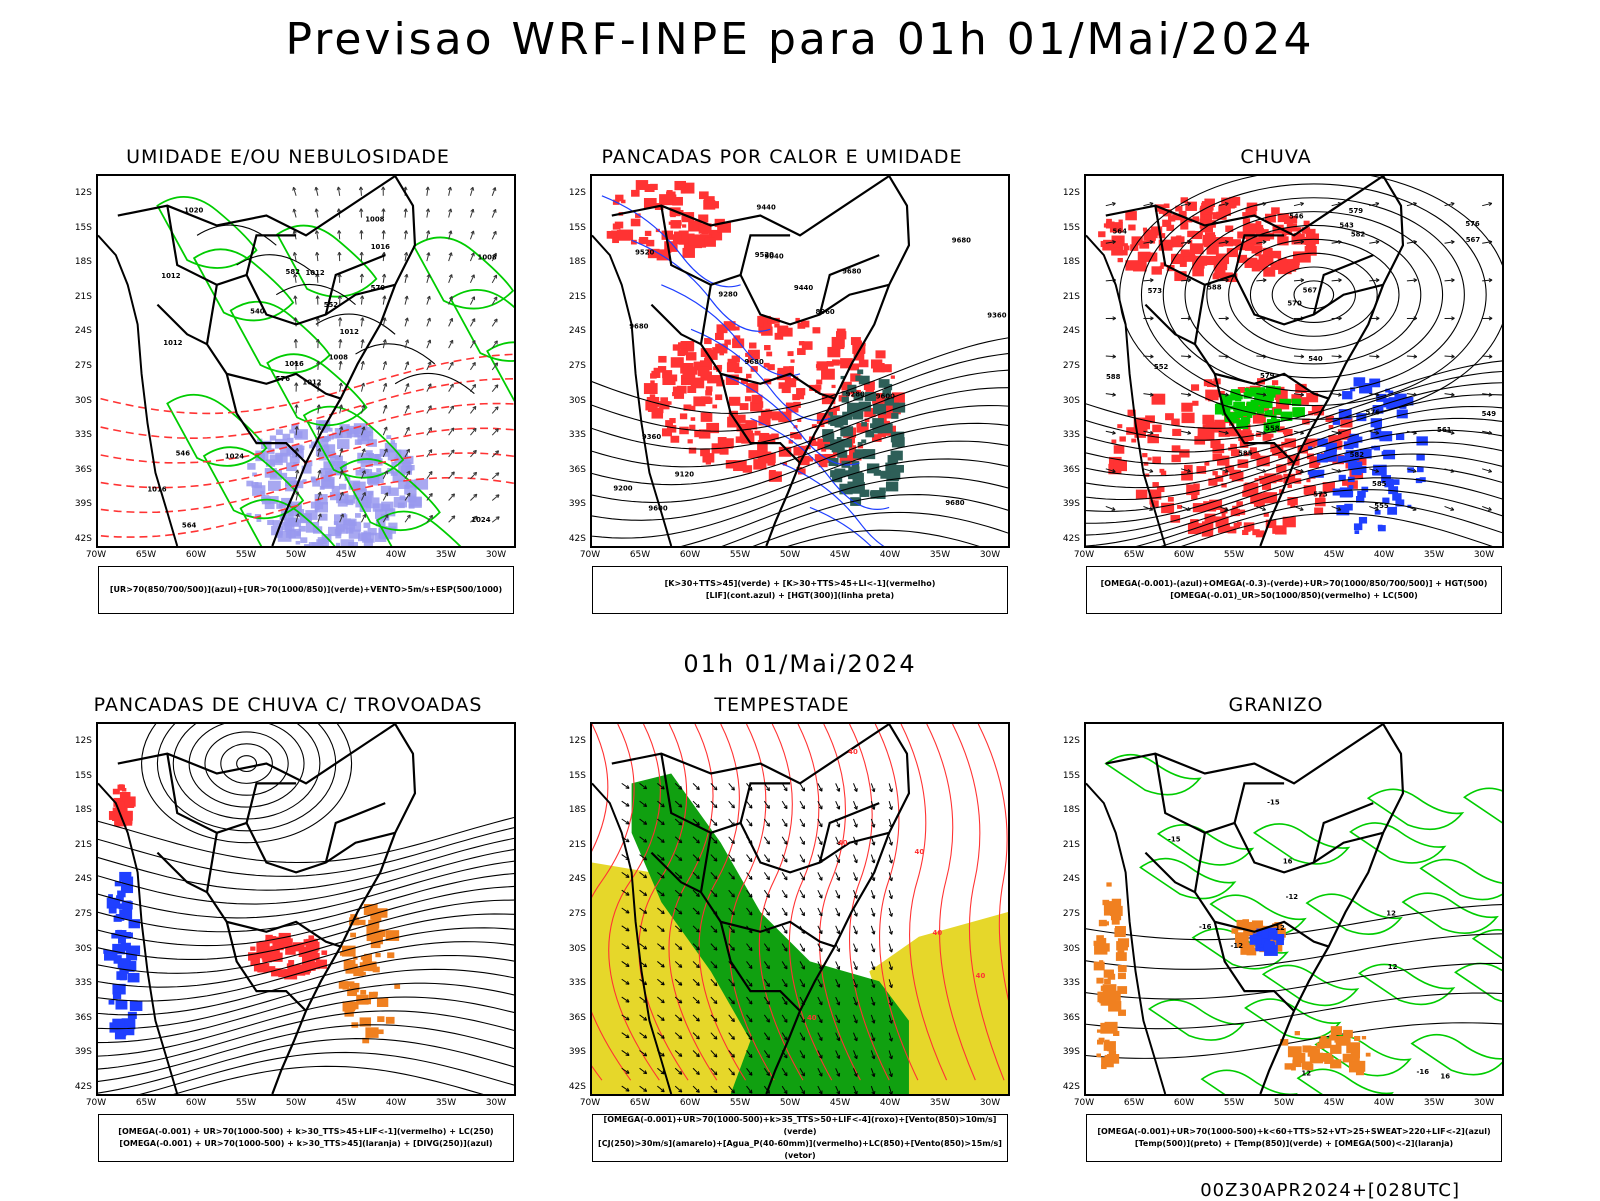 The height and width of the screenshot is (1201, 1600). What do you see at coordinates (1384, 1103) in the screenshot?
I see `longitude-label: 40W` at bounding box center [1384, 1103].